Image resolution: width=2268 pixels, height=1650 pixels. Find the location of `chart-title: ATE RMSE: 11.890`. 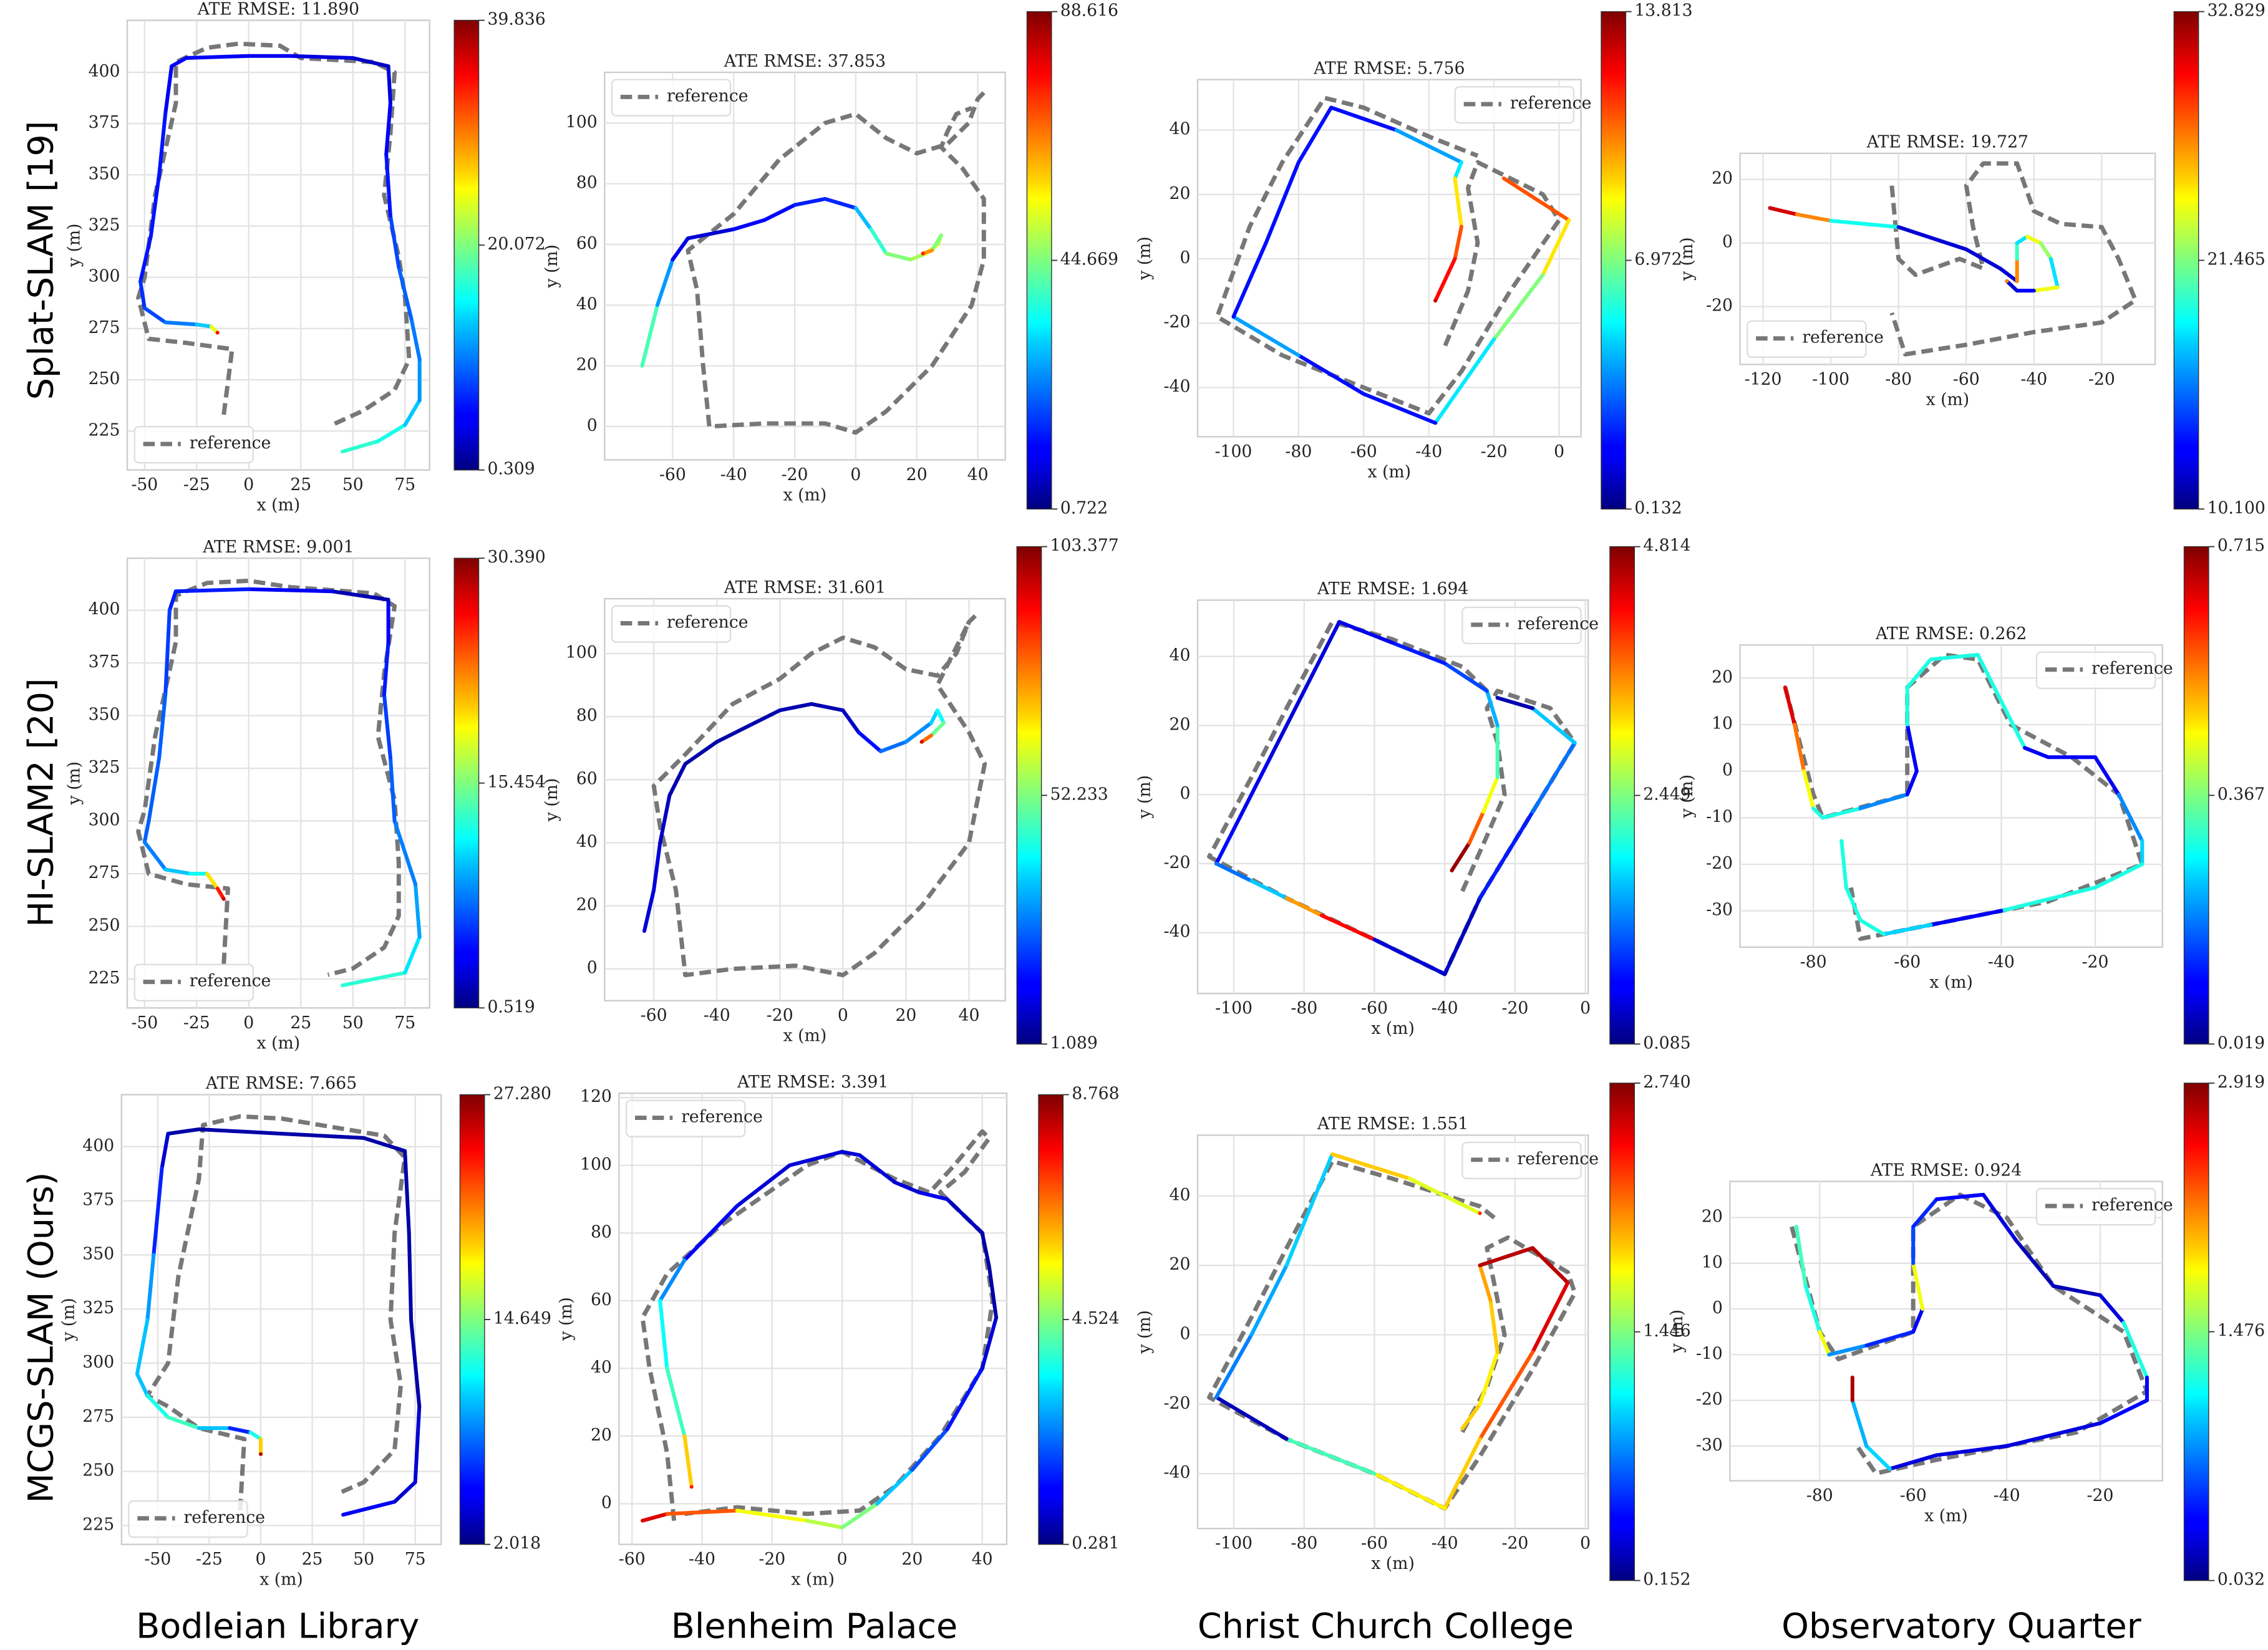

chart-title: ATE RMSE: 11.890 is located at coordinates (278, 9).